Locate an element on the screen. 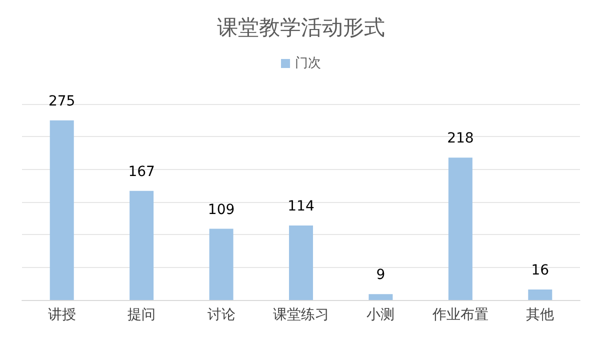 This screenshot has height=362, width=602. data-label: 275 is located at coordinates (62, 101).